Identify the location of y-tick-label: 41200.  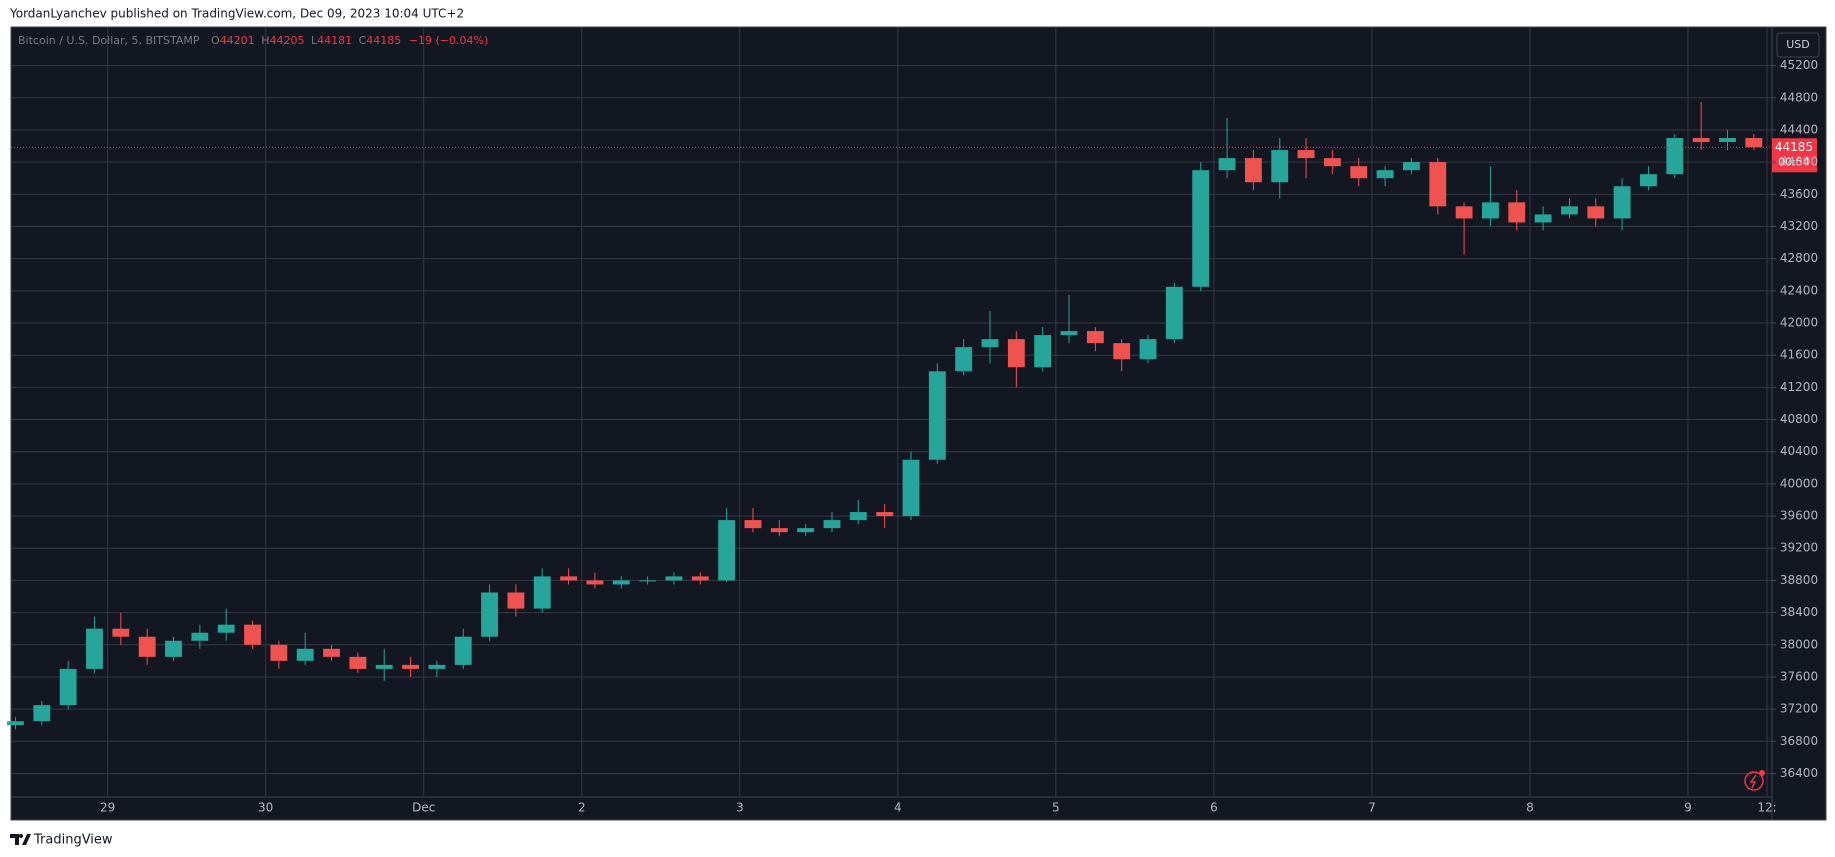
(1799, 387).